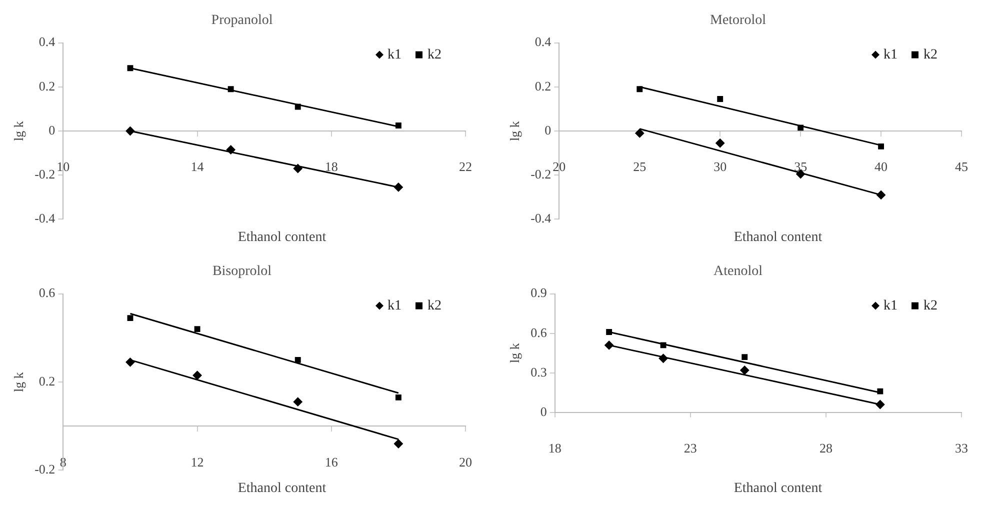 This screenshot has width=1000, height=514. Describe the element at coordinates (961, 166) in the screenshot. I see `x-tick-label: 45` at that location.